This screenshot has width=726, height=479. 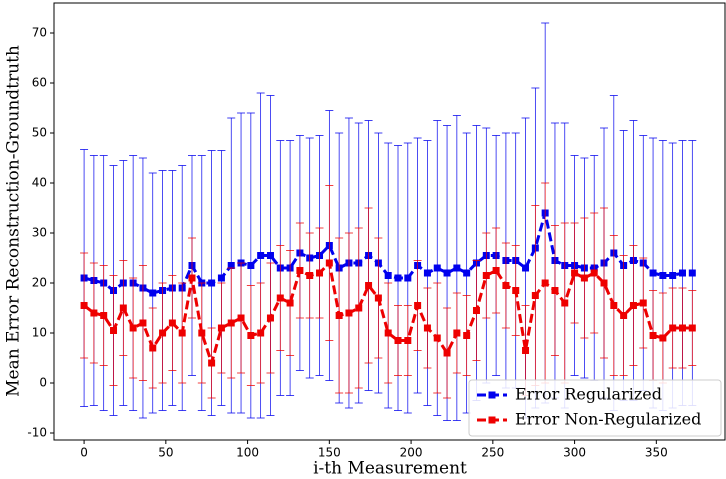 I want to click on y-tick-label: 50, so click(x=39, y=133).